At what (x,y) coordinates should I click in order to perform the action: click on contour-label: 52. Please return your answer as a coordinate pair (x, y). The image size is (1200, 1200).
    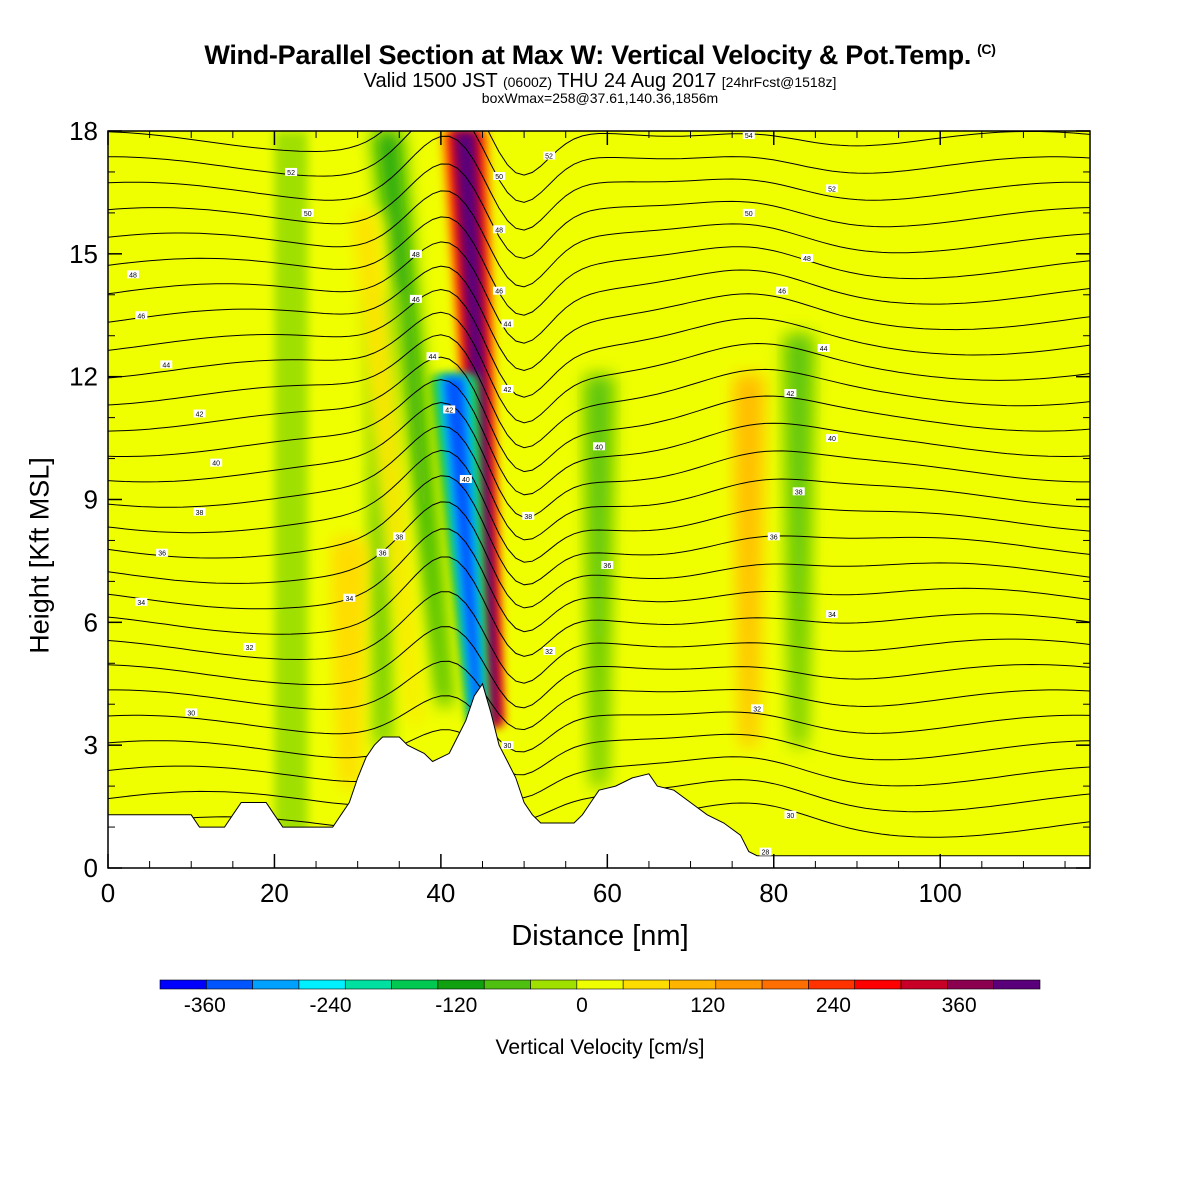
    Looking at the image, I should click on (291, 173).